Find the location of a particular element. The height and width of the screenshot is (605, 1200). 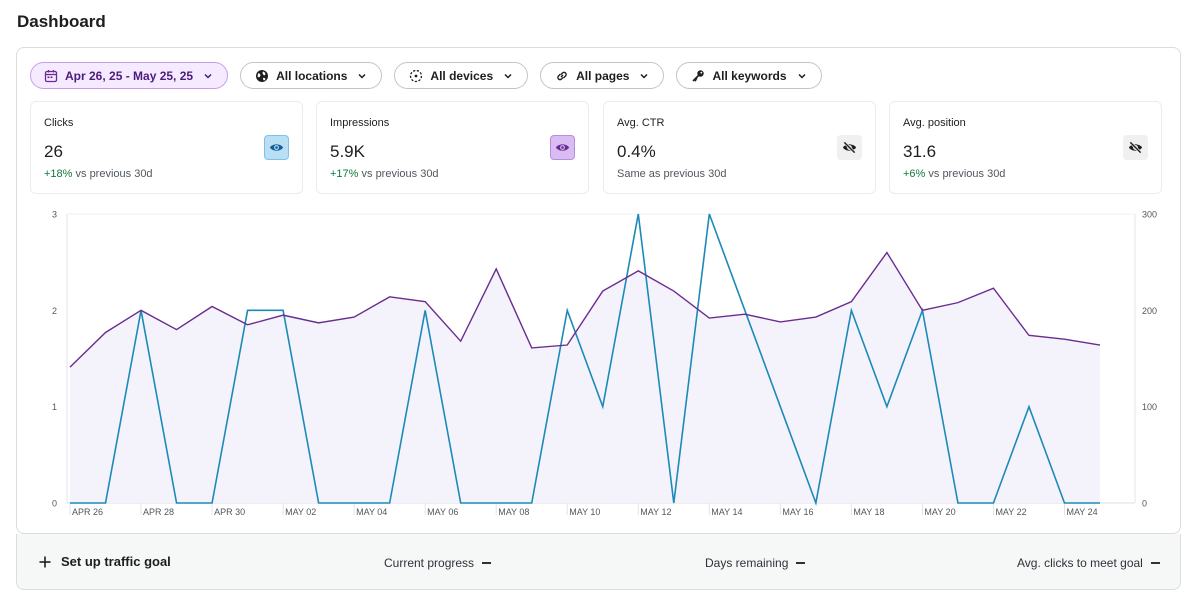

x-tick-label: MAY 02 is located at coordinates (300, 512).